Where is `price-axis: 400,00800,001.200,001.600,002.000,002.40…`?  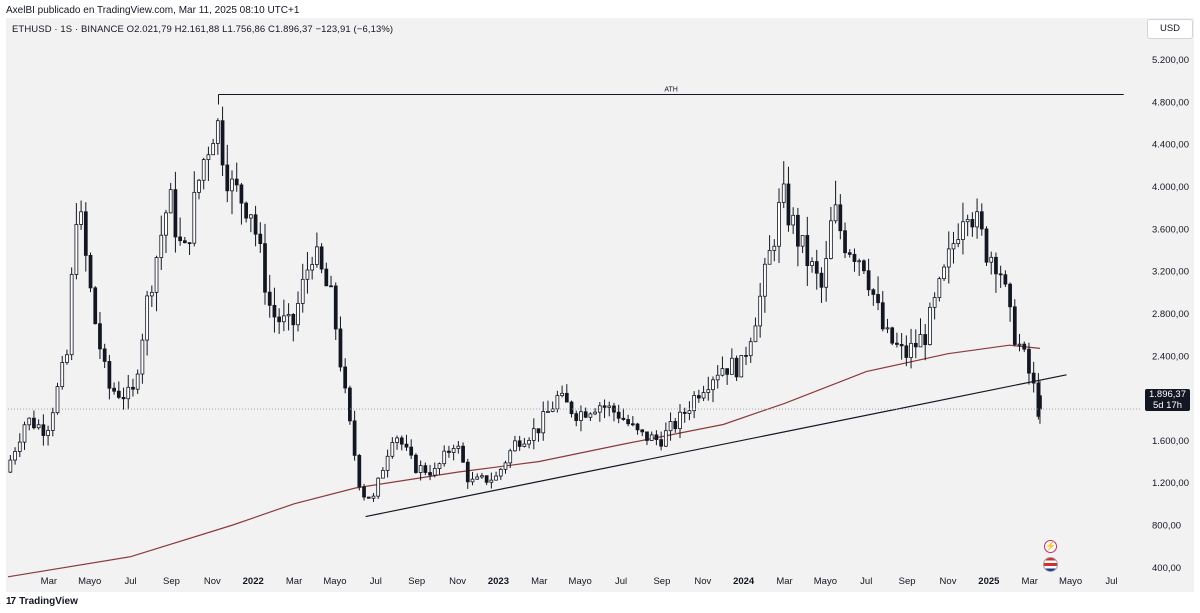 price-axis: 400,00800,001.200,001.600,002.000,002.40… is located at coordinates (1170, 314).